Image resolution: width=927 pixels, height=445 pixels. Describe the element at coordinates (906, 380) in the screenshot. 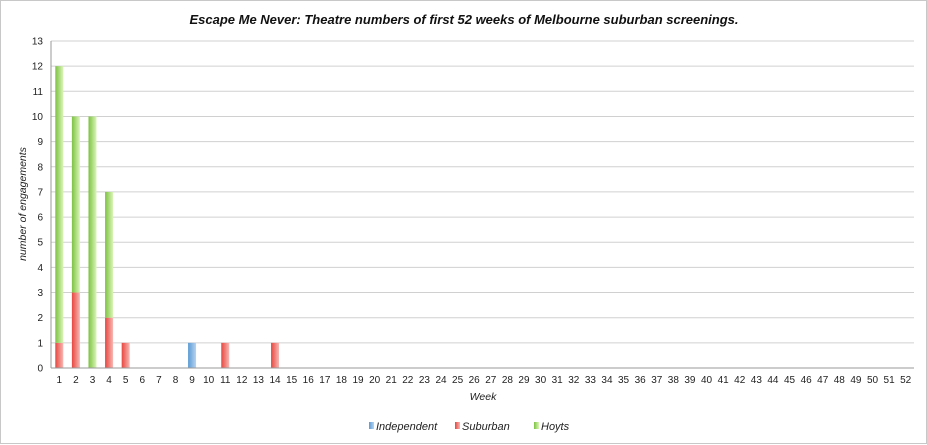

I see `x-tick-label: 52` at that location.